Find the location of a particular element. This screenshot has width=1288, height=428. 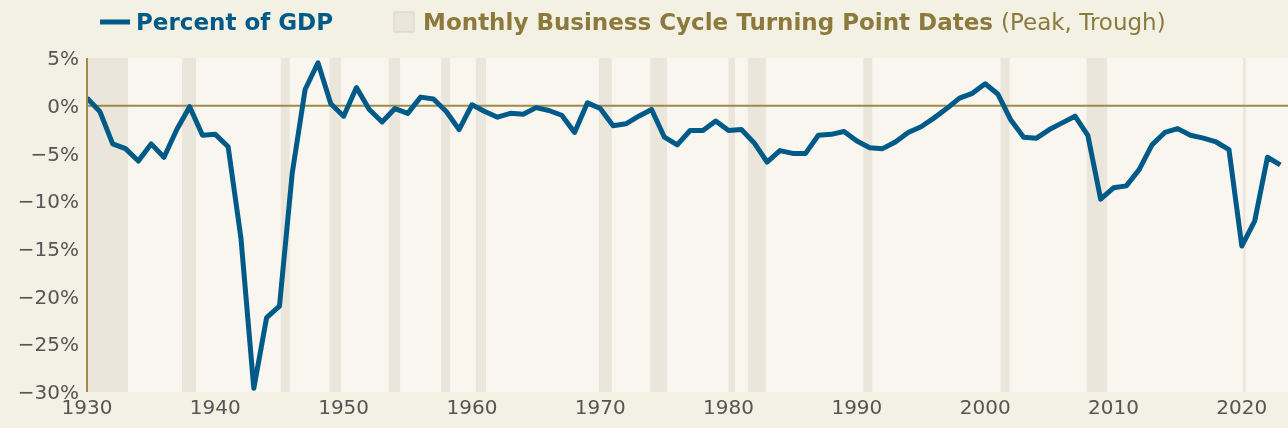

x-tick-label: 1940 is located at coordinates (215, 407).